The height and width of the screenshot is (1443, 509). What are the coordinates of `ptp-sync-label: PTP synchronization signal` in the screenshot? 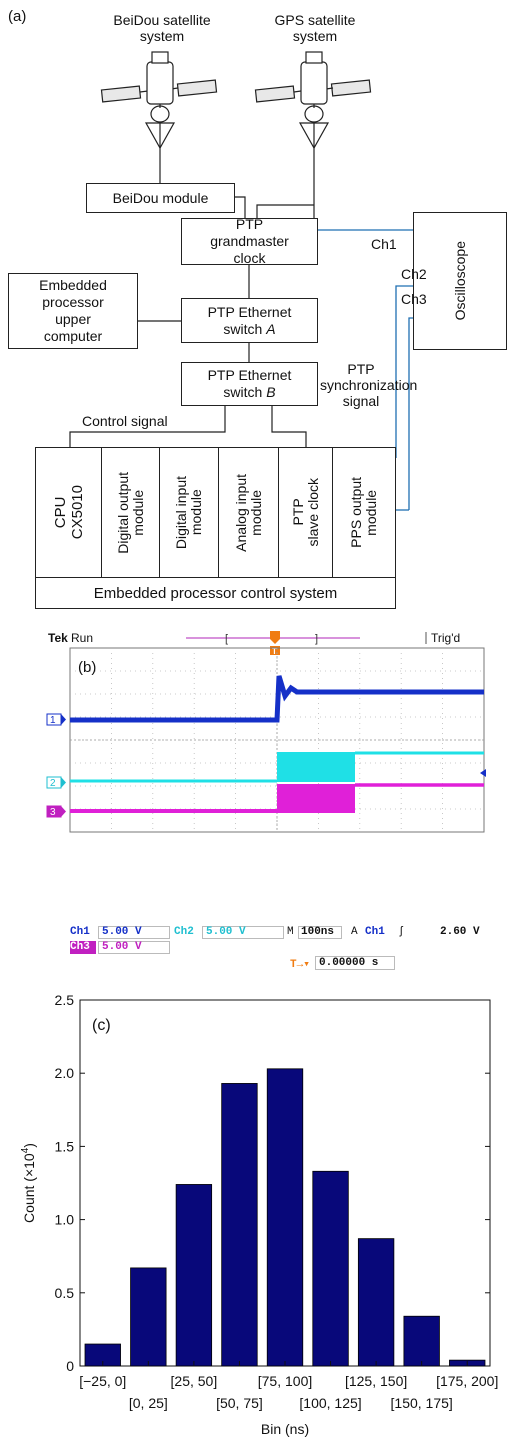 It's located at (369, 385).